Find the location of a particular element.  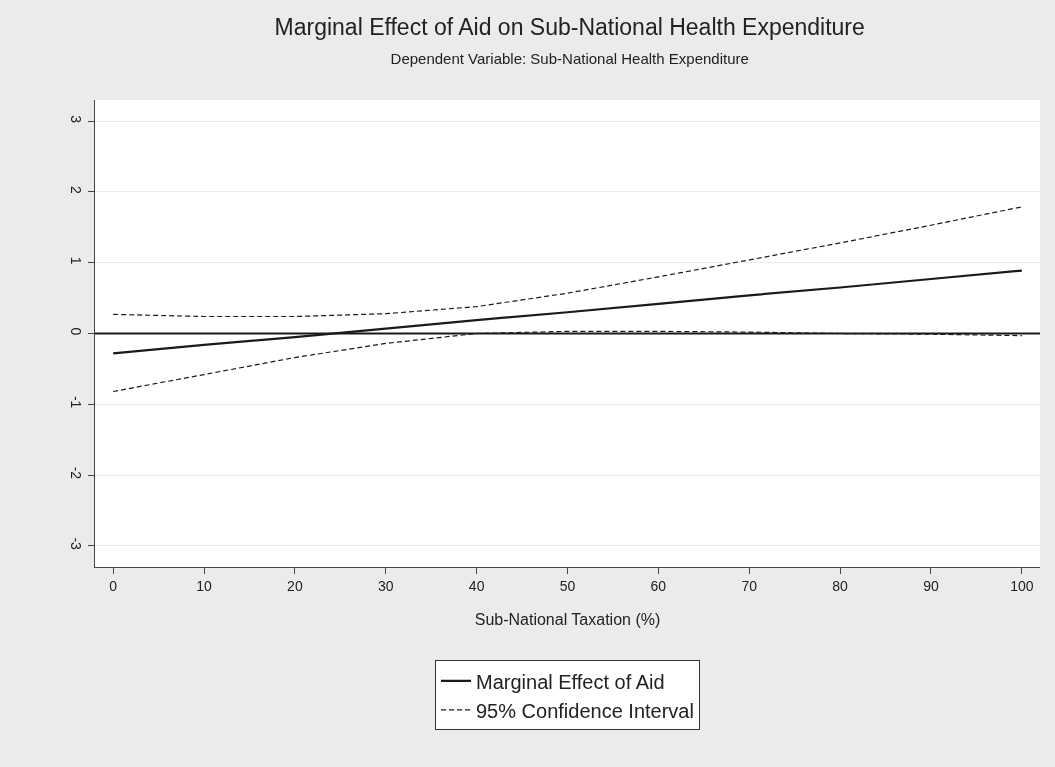

x-tick-label: 50 is located at coordinates (567, 585).